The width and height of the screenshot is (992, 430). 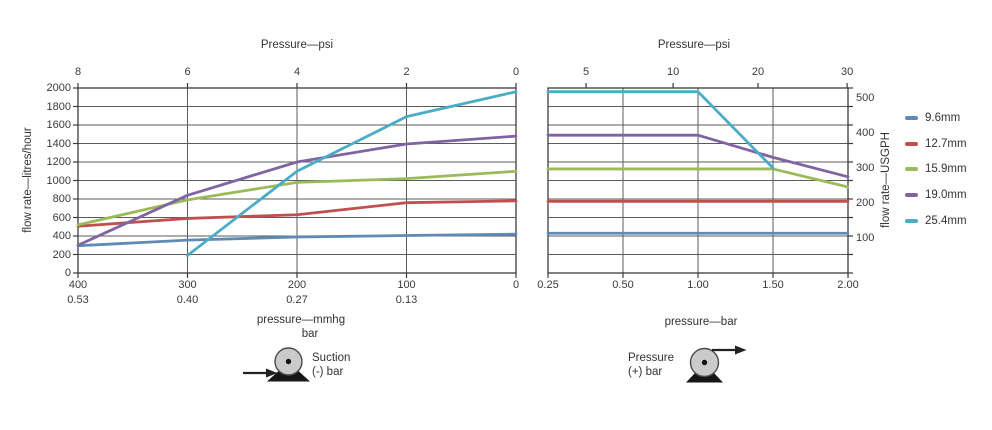 I want to click on suction-pump-icon, so click(x=276, y=364).